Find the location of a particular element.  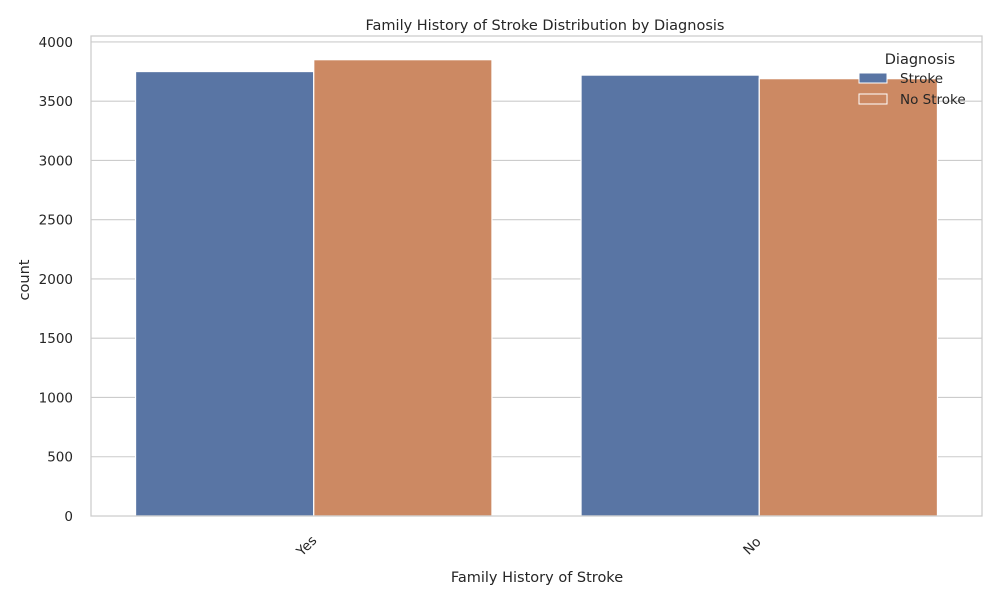

y-tick-label: 4000 is located at coordinates (56, 43).